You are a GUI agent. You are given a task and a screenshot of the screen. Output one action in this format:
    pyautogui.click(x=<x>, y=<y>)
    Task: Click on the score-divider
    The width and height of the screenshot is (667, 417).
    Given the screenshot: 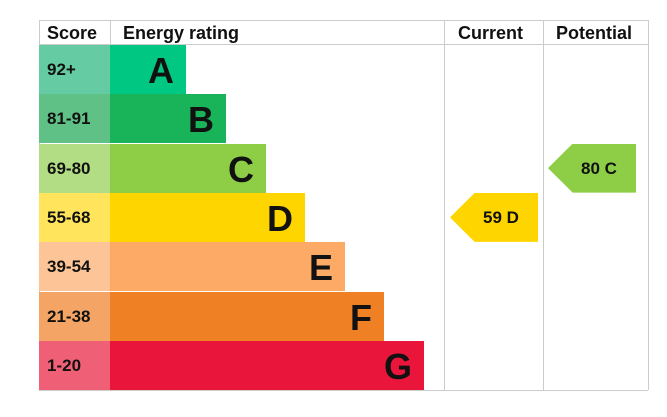 What is the action you would take?
    pyautogui.click(x=110, y=32)
    